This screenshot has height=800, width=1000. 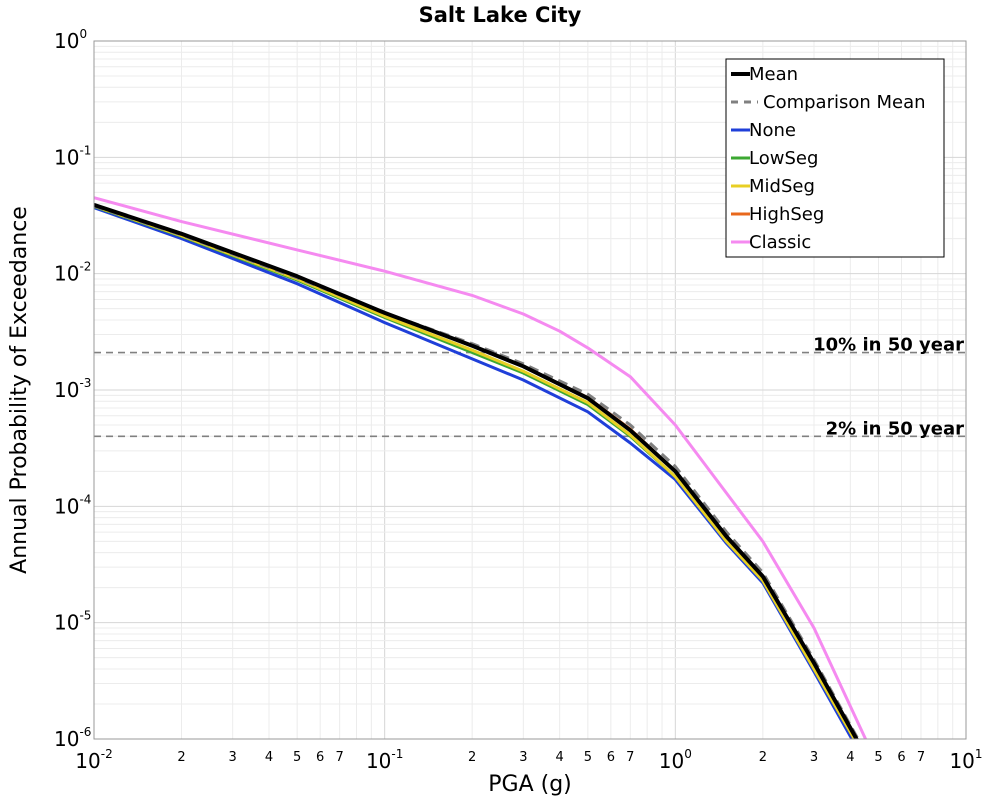 I want to click on y-tick-label: 10⁻³, so click(x=72, y=389).